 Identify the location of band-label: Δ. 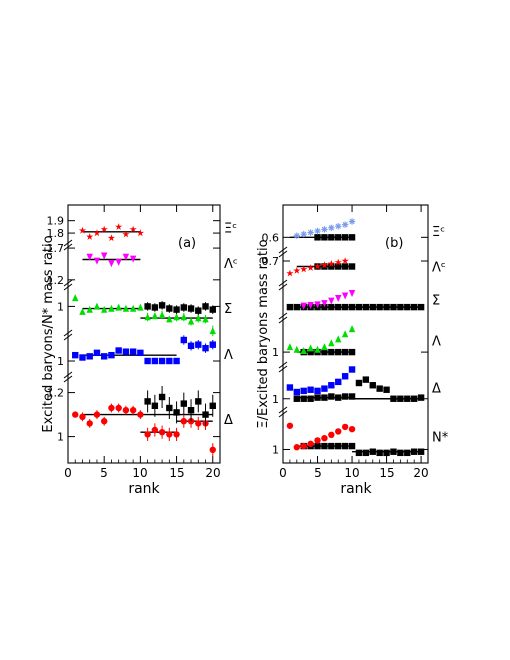
(228, 420).